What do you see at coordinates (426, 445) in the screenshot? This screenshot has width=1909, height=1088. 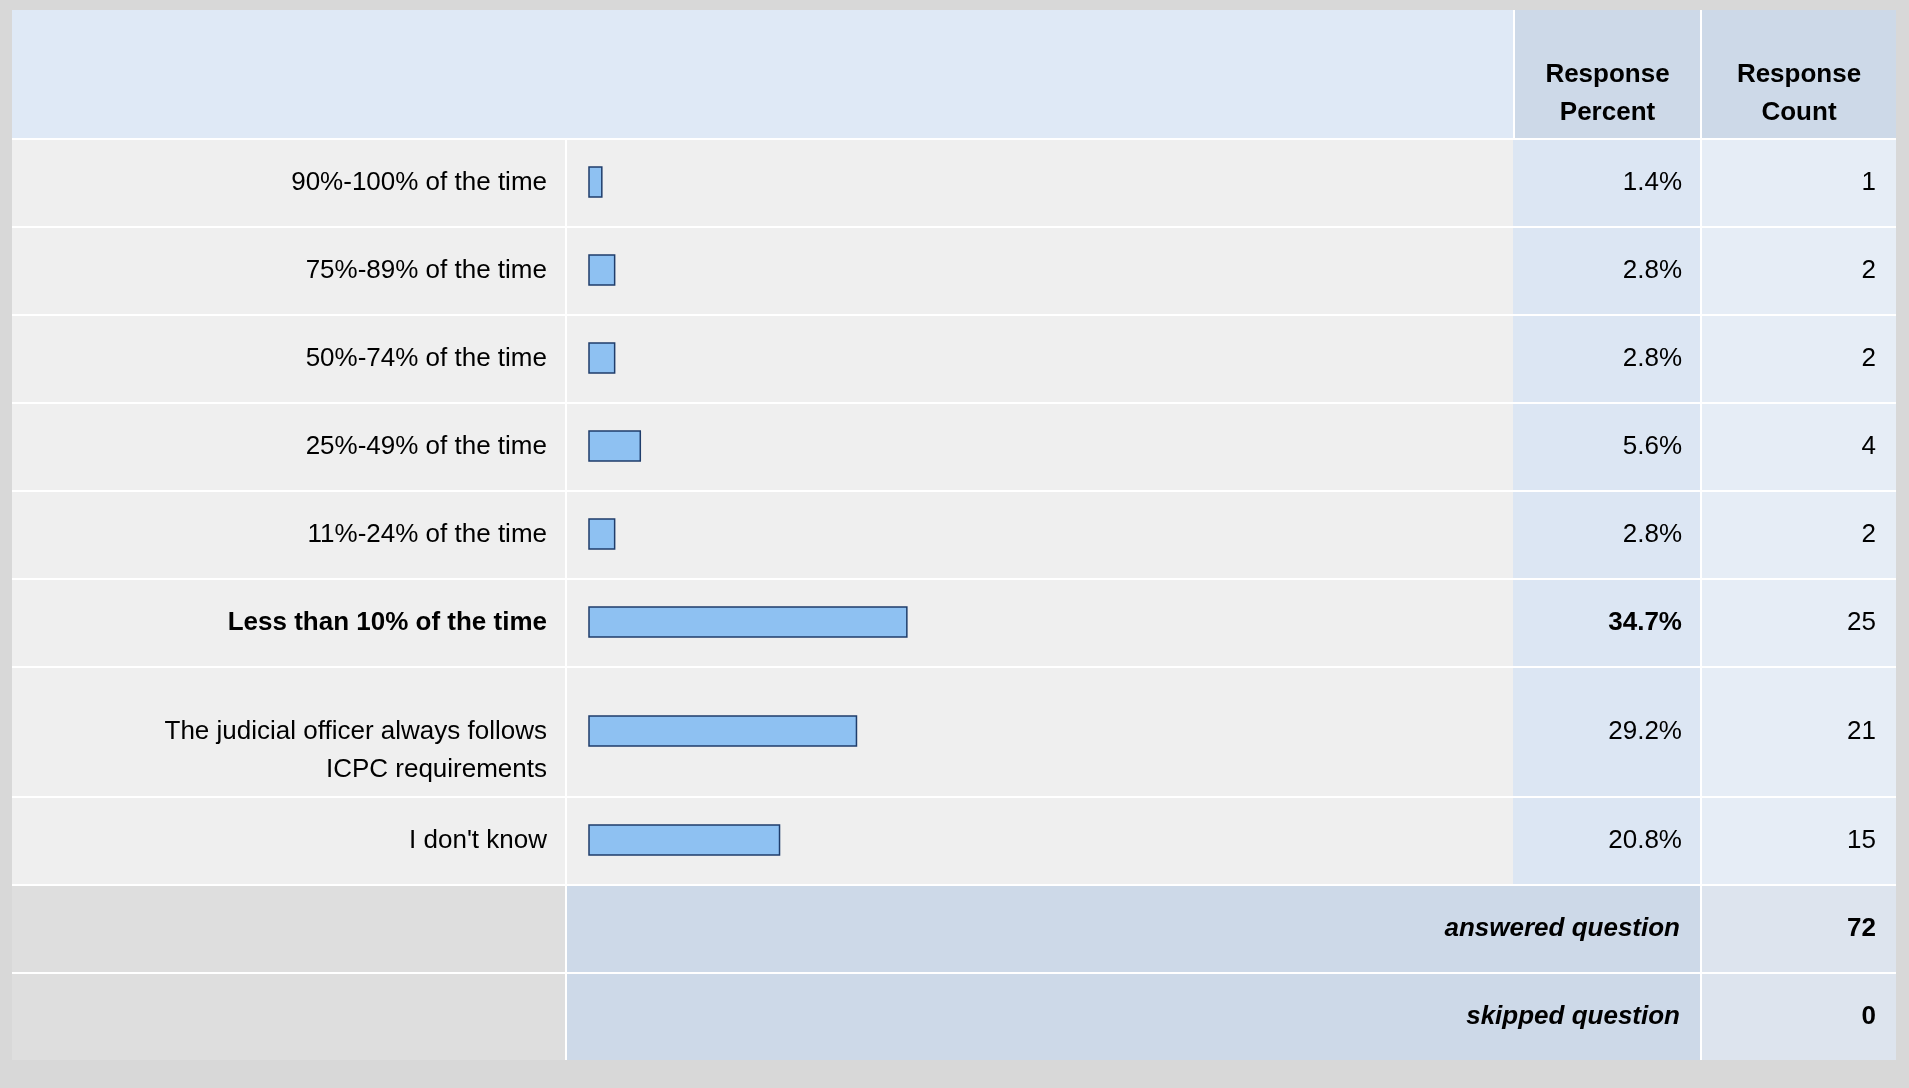 I see `y-tick-label: 25%-49% of the time` at bounding box center [426, 445].